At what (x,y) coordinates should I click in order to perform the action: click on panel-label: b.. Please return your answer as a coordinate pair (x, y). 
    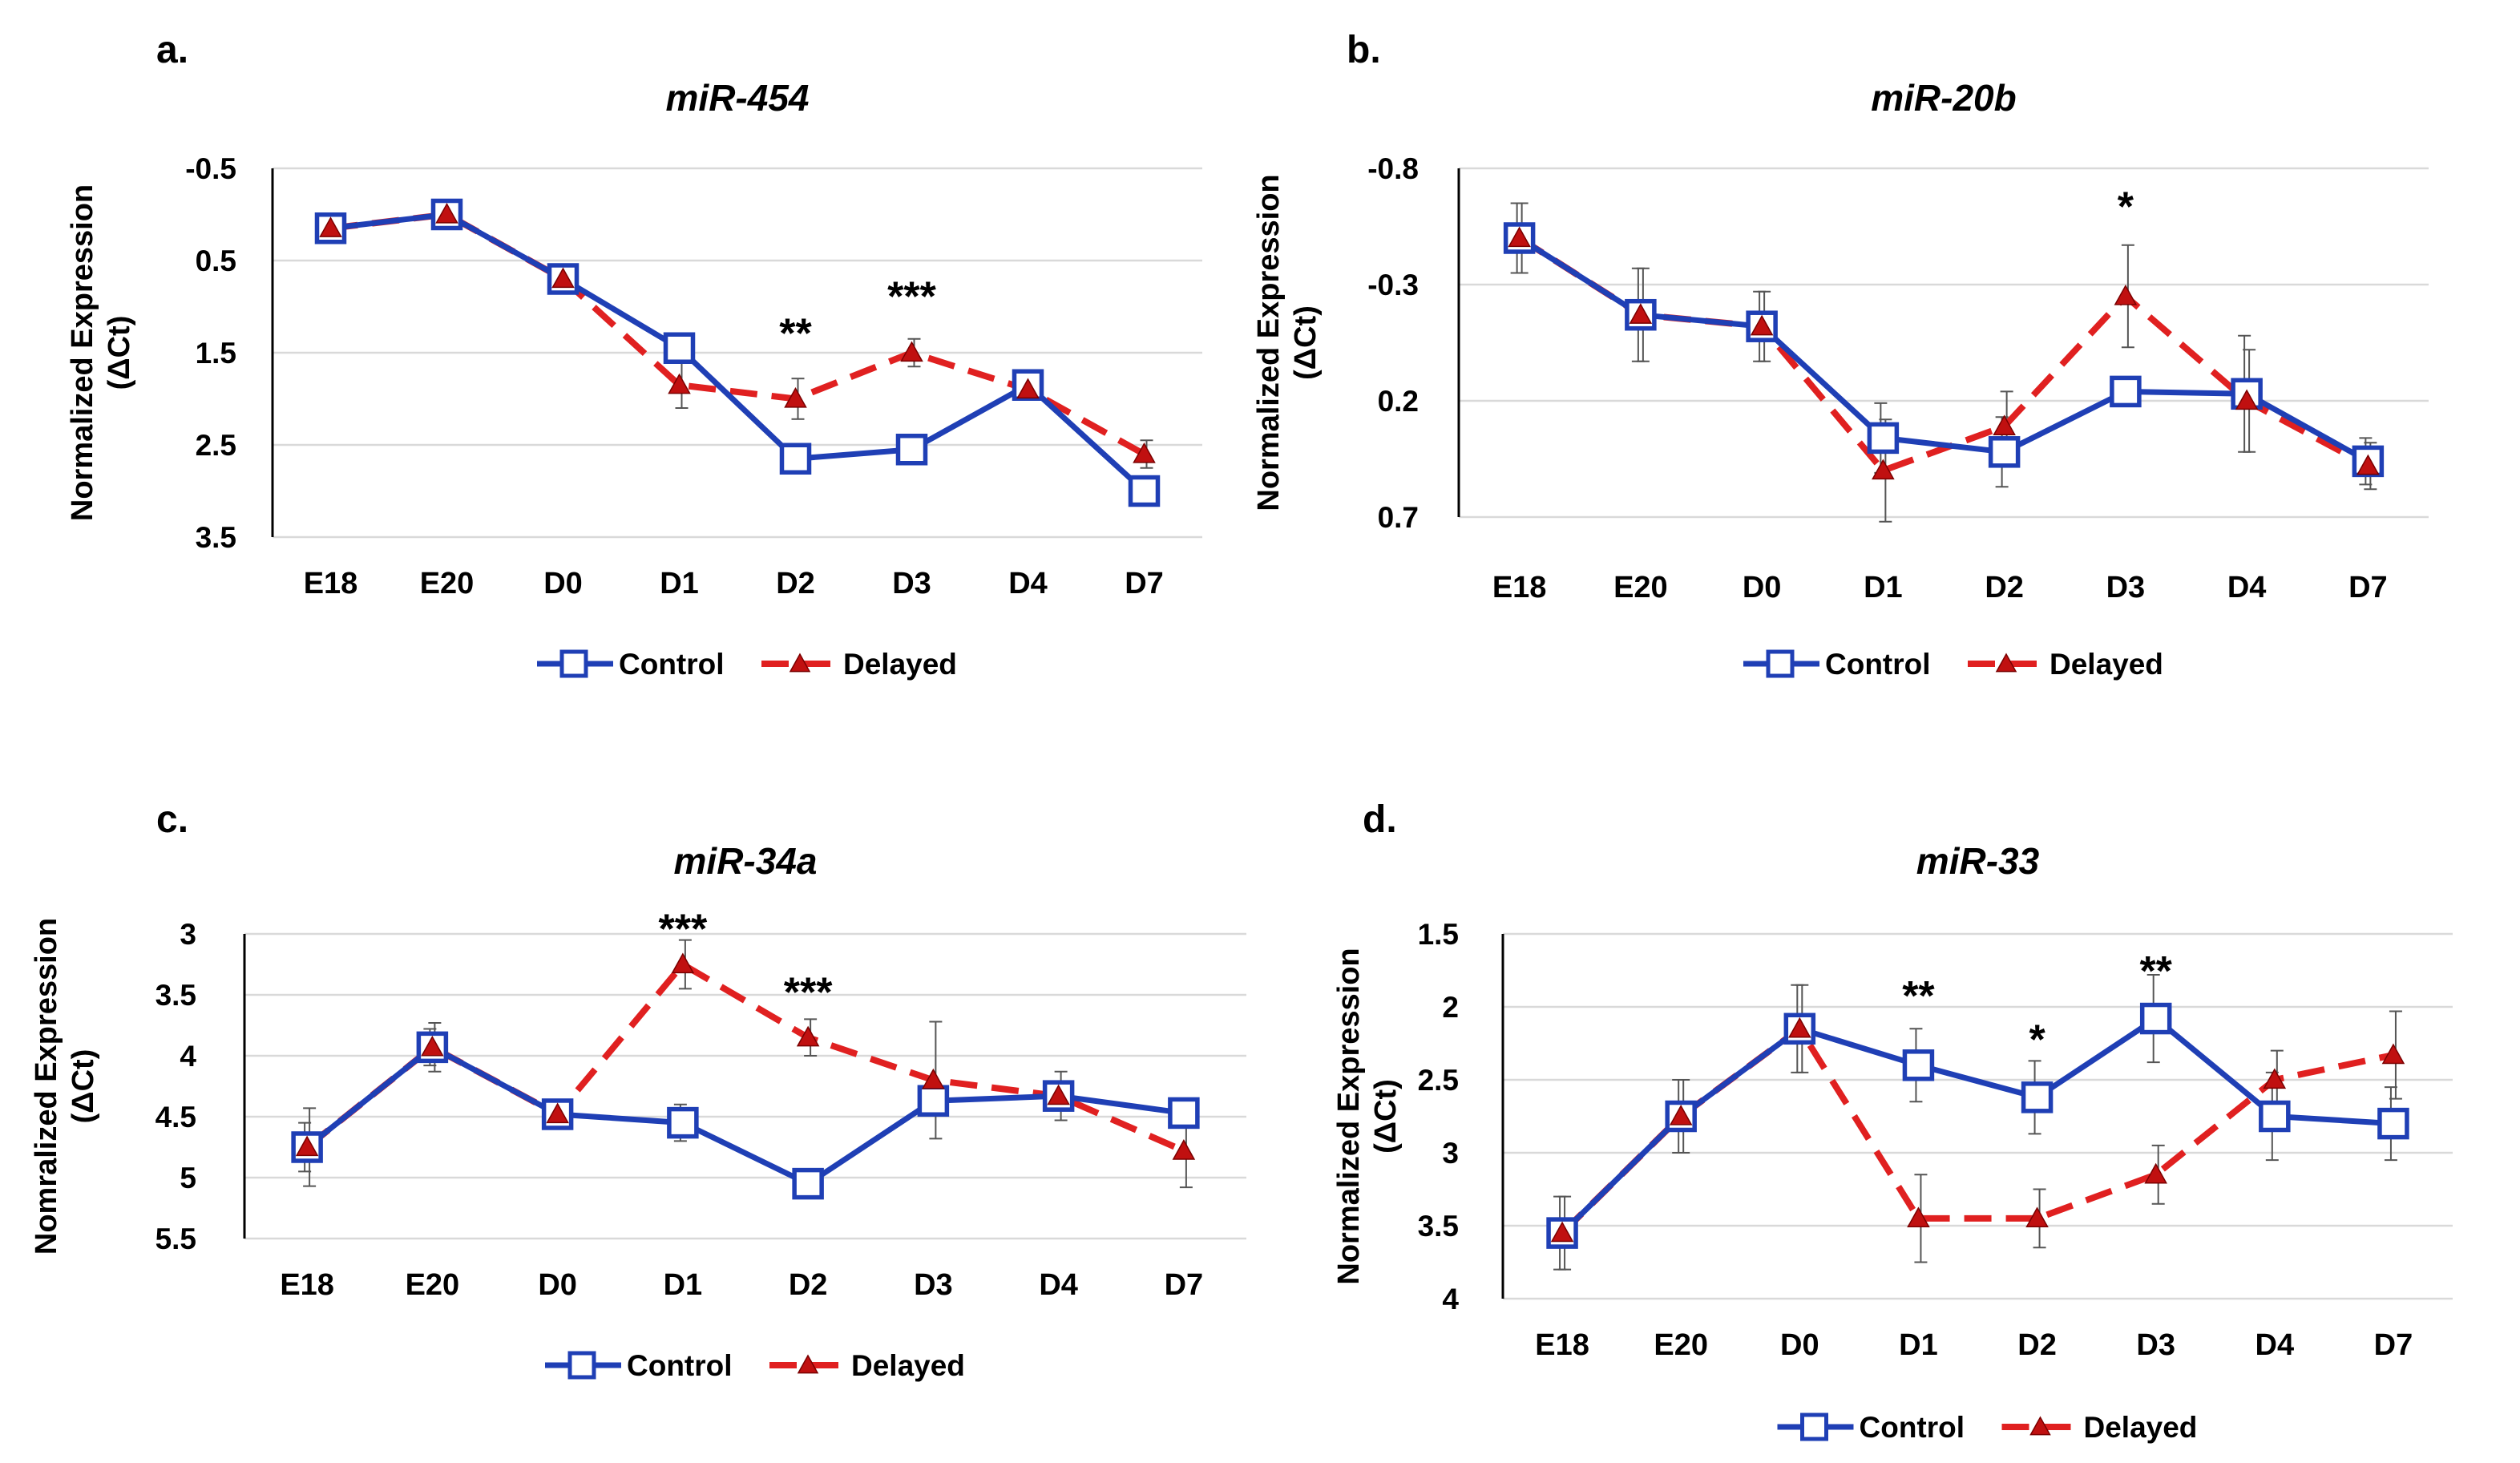
    Looking at the image, I should click on (1364, 50).